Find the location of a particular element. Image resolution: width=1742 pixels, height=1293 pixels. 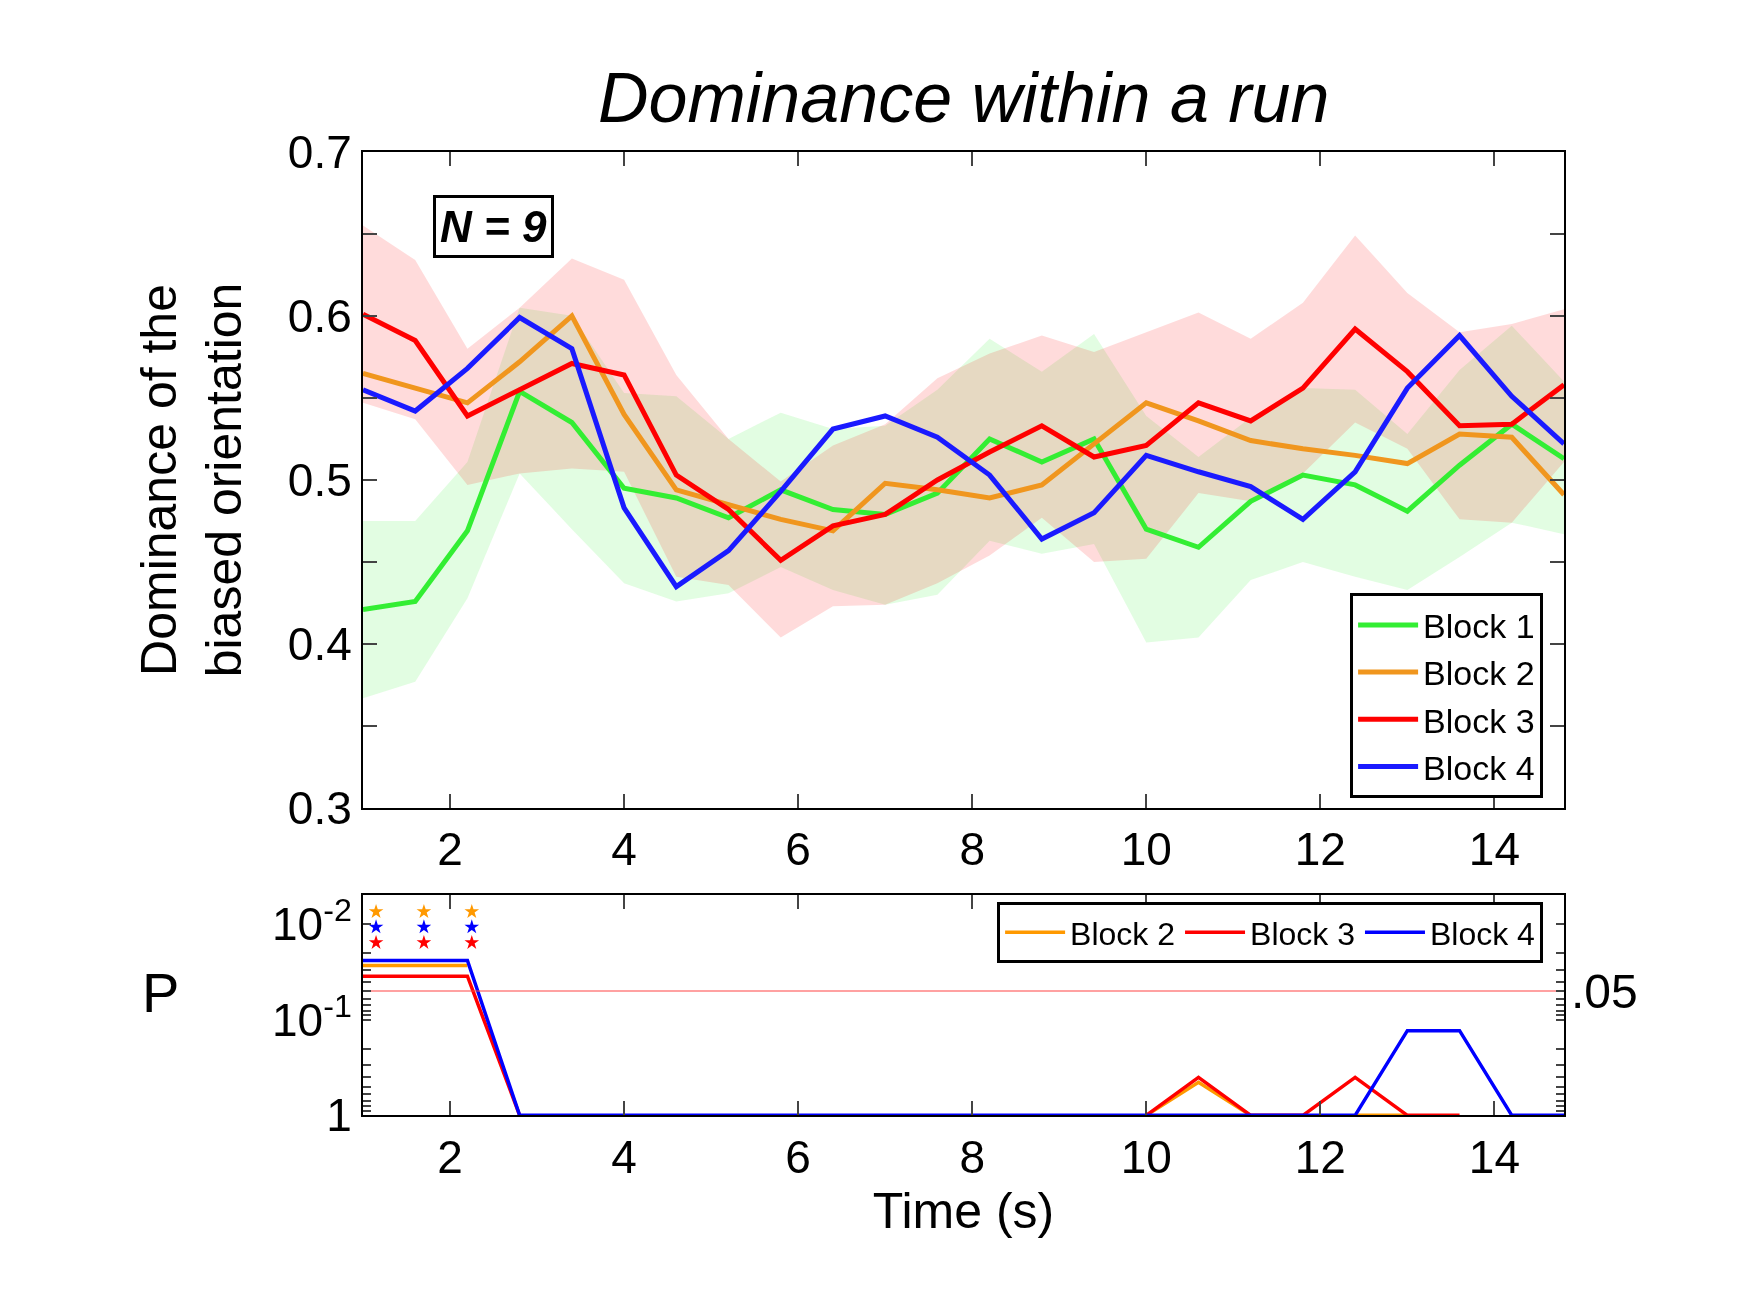

x-axis-title: Time (s) is located at coordinates (963, 1210).